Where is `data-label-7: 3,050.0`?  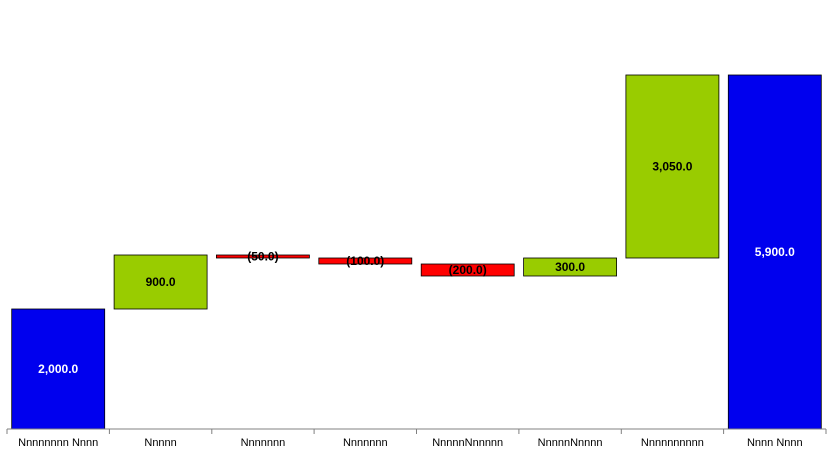 data-label-7: 3,050.0 is located at coordinates (672, 167).